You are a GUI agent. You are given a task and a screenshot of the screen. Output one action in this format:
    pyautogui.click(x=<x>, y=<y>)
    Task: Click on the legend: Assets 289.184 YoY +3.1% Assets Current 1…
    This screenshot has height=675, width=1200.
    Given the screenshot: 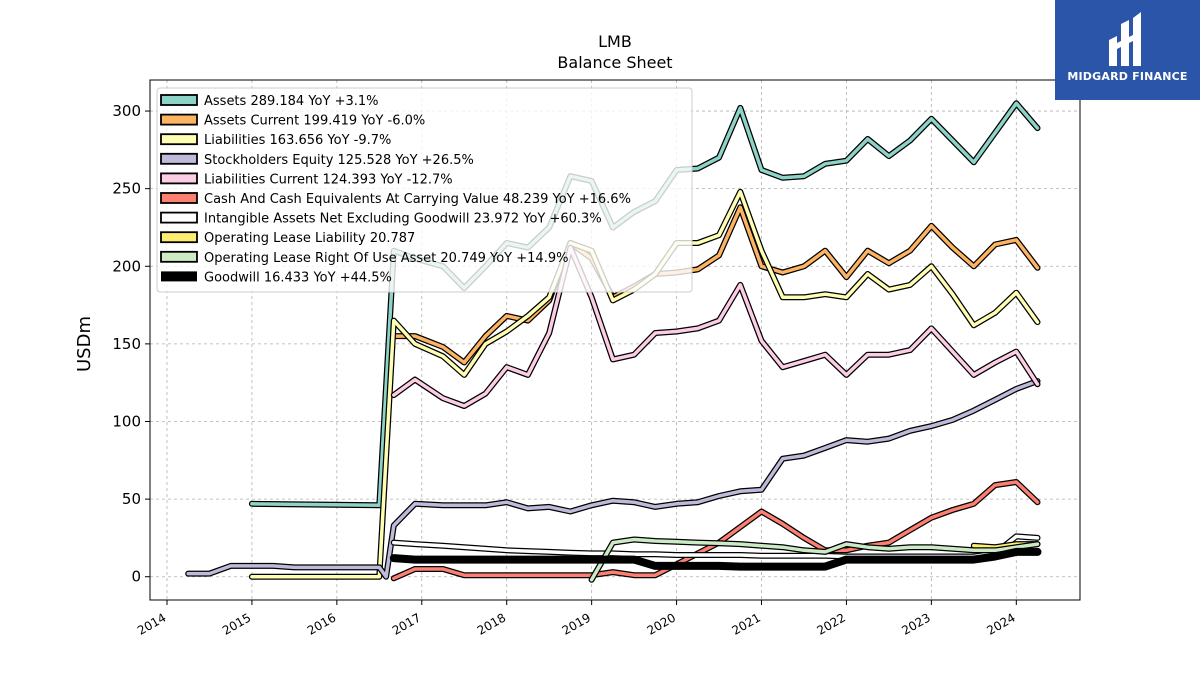 What is the action you would take?
    pyautogui.click(x=424, y=190)
    